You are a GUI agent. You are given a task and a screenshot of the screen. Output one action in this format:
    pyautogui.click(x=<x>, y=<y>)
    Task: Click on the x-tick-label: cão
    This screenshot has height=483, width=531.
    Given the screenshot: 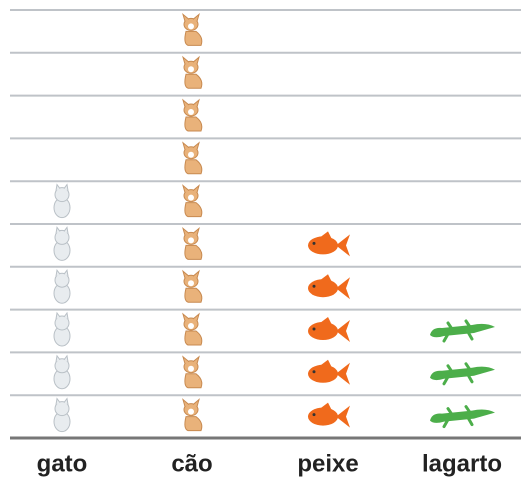 What is the action you would take?
    pyautogui.click(x=191, y=463)
    